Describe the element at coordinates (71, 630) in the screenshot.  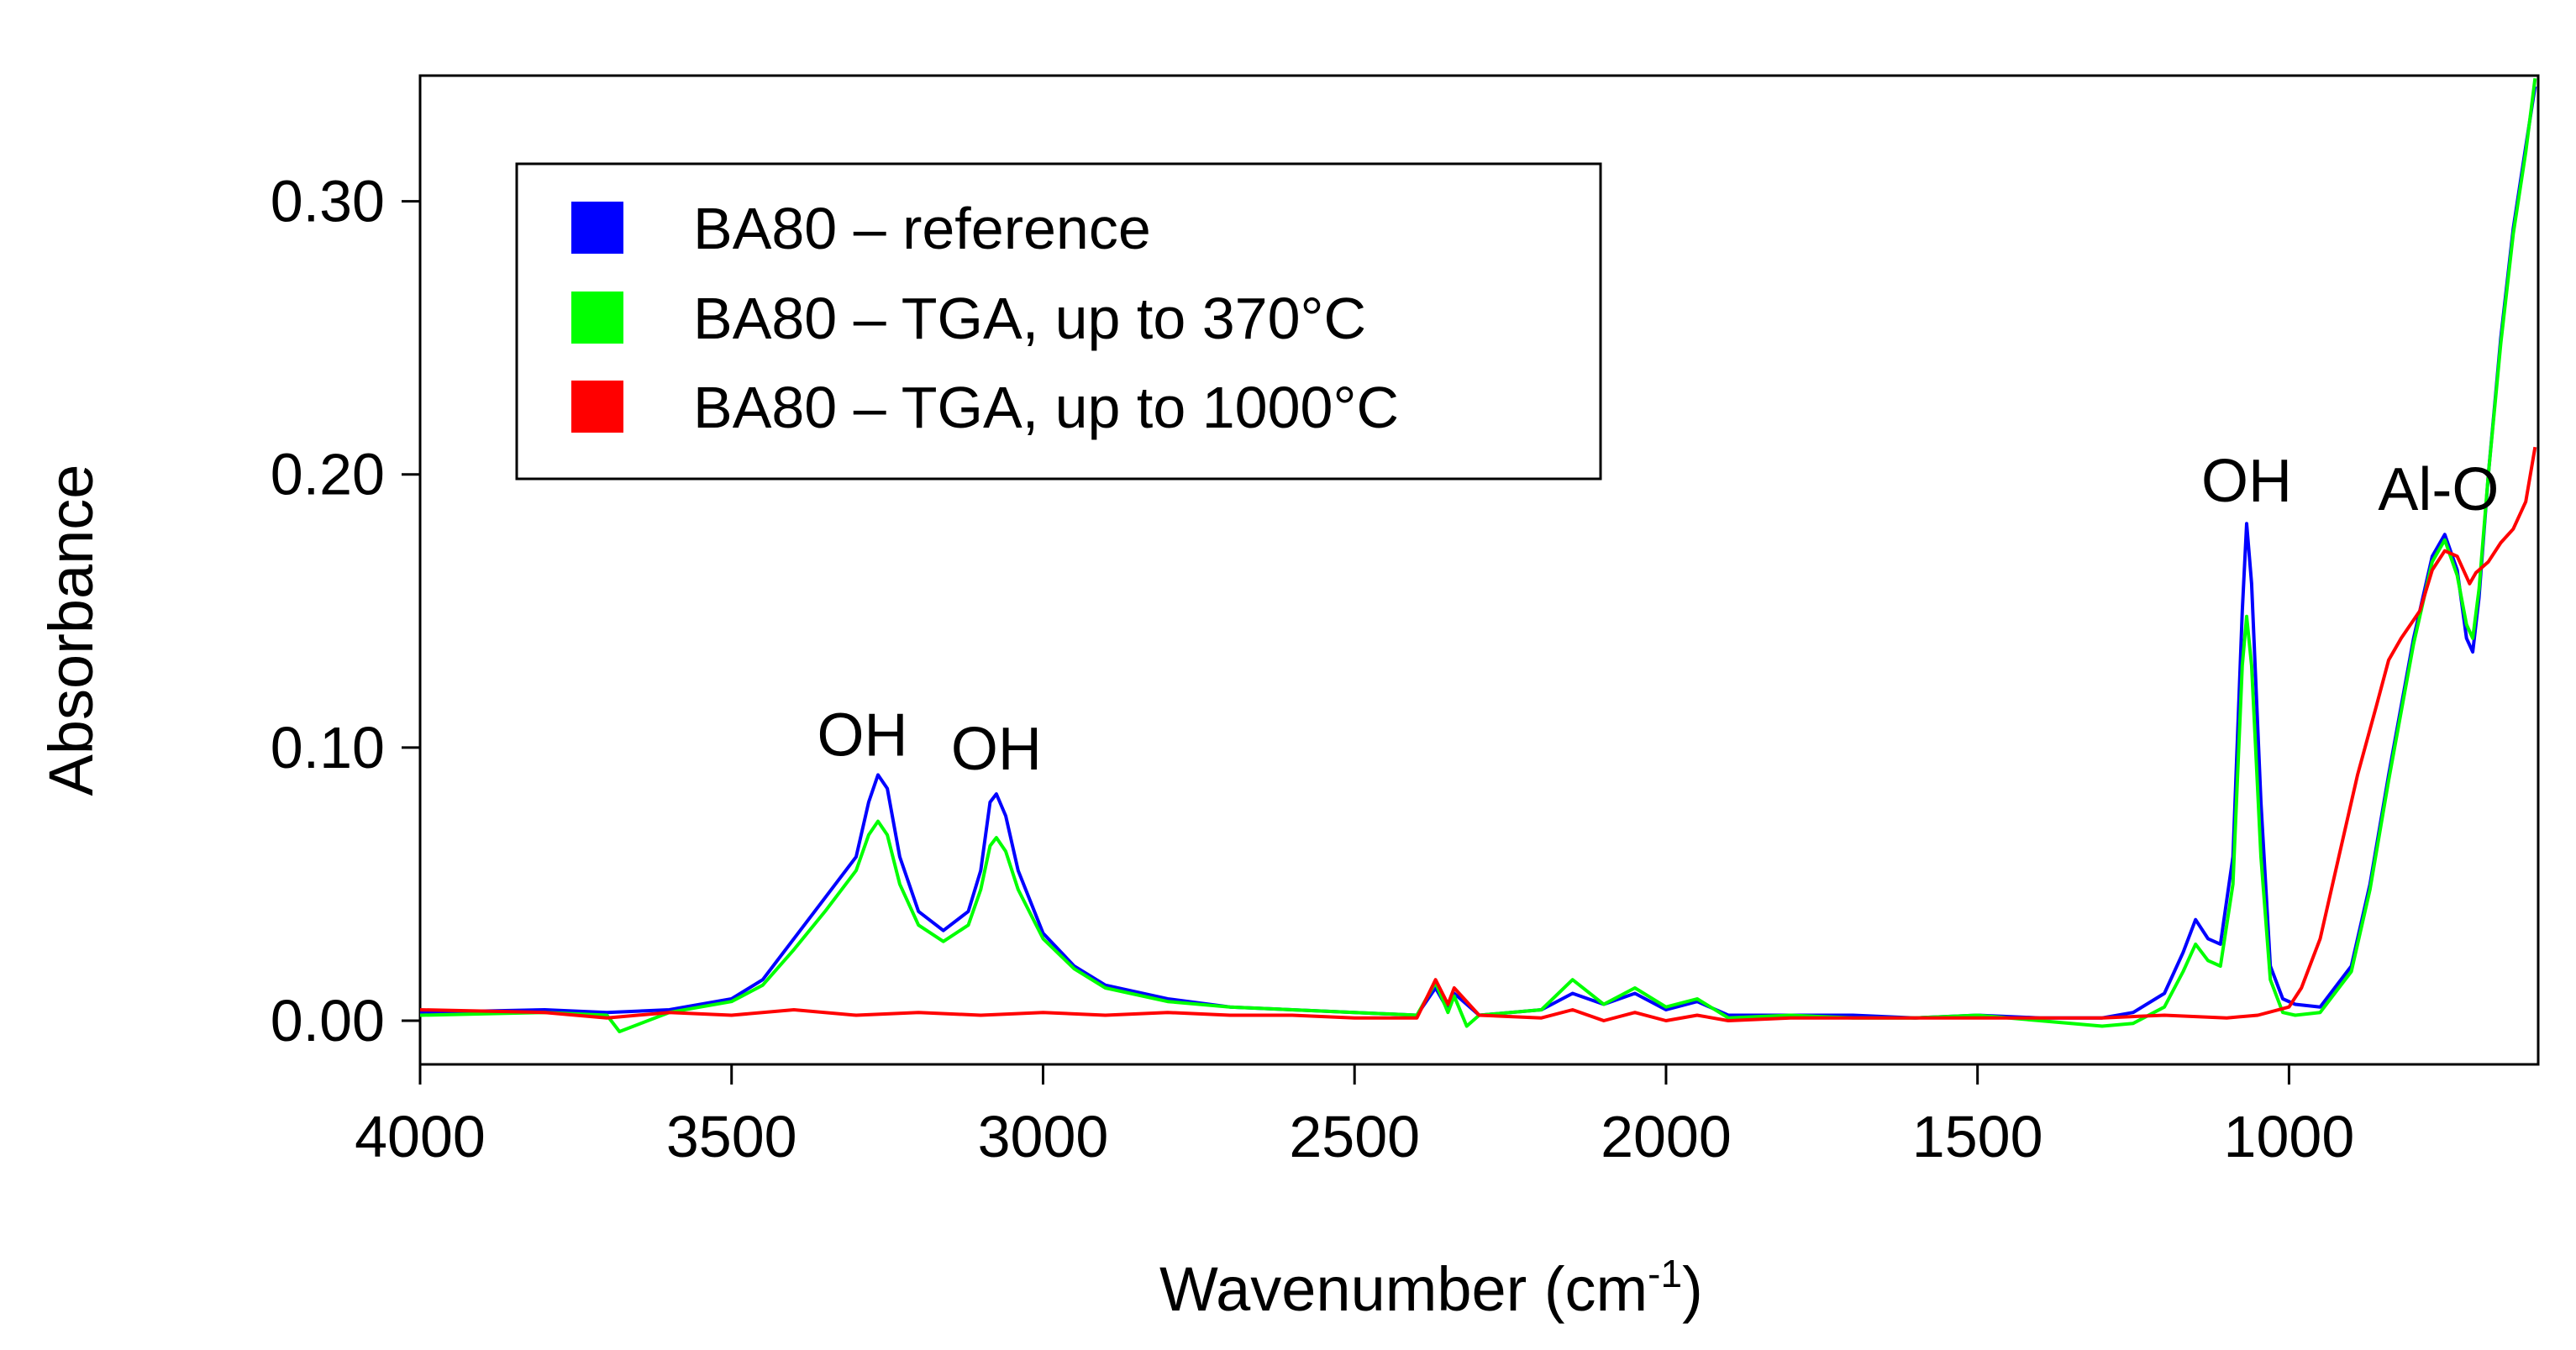
I see `y-axis-title: Absorbance` at that location.